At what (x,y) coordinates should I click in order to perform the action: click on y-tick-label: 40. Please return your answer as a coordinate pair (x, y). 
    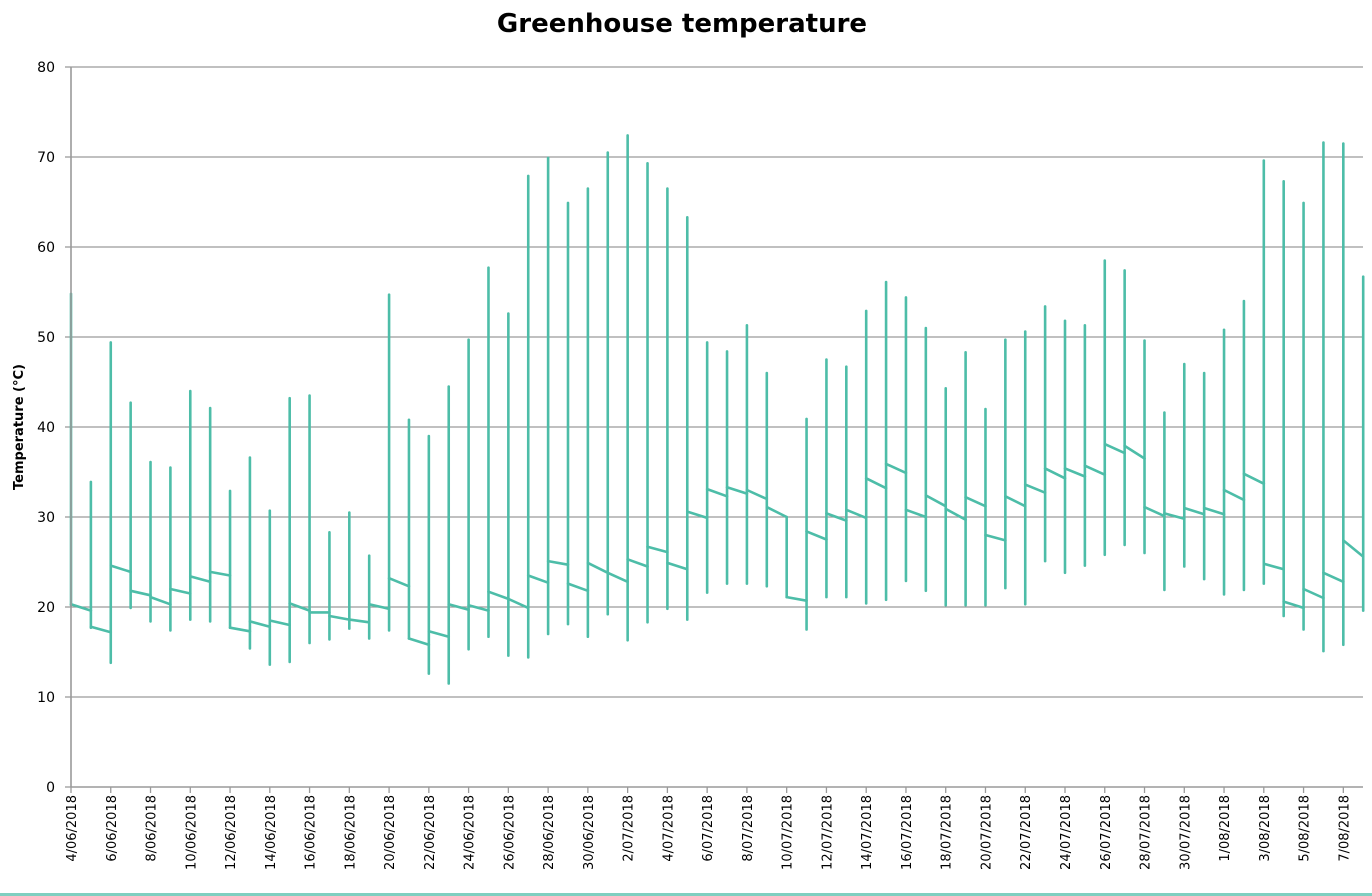
    Looking at the image, I should click on (46, 428).